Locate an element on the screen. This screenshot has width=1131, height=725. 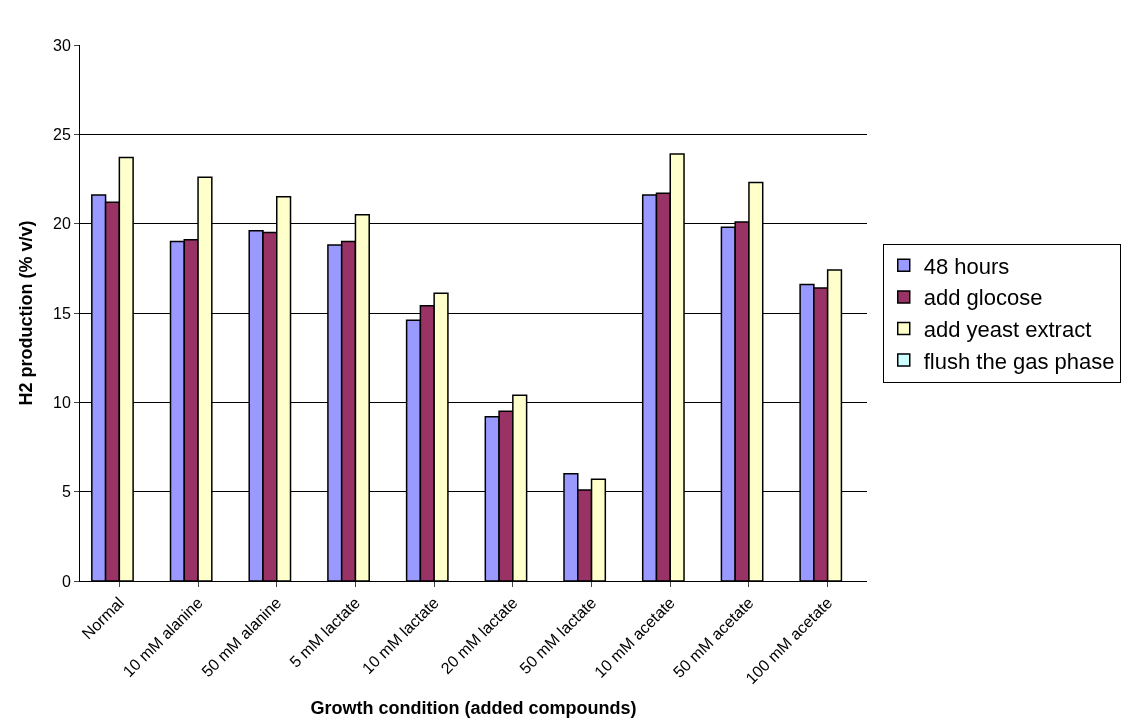
y-tick-label: 20 is located at coordinates (62, 224).